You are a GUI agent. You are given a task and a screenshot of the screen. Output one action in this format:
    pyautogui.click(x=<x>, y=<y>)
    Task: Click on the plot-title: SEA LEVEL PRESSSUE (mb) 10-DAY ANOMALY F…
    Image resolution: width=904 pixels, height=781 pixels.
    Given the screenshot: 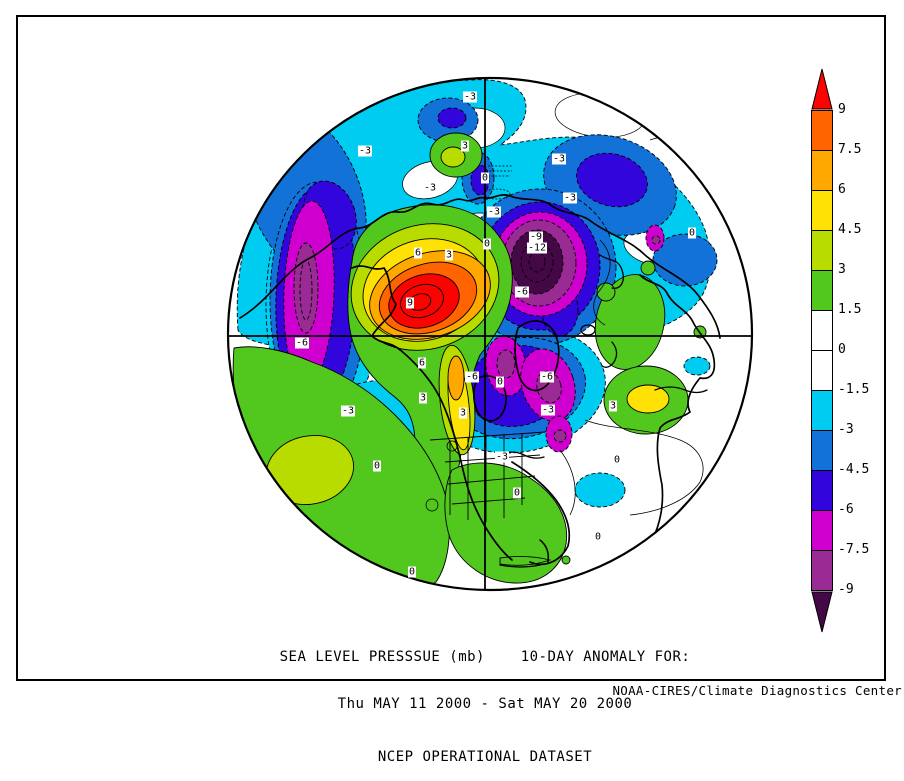 What is the action you would take?
    pyautogui.click(x=485, y=657)
    